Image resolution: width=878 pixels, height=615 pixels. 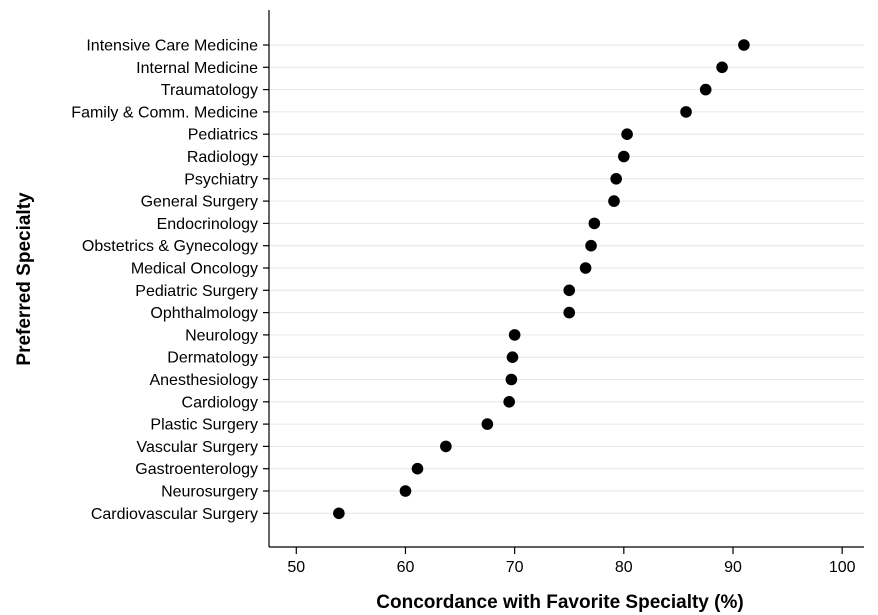 What do you see at coordinates (733, 567) in the screenshot?
I see `x-tick-label: 90` at bounding box center [733, 567].